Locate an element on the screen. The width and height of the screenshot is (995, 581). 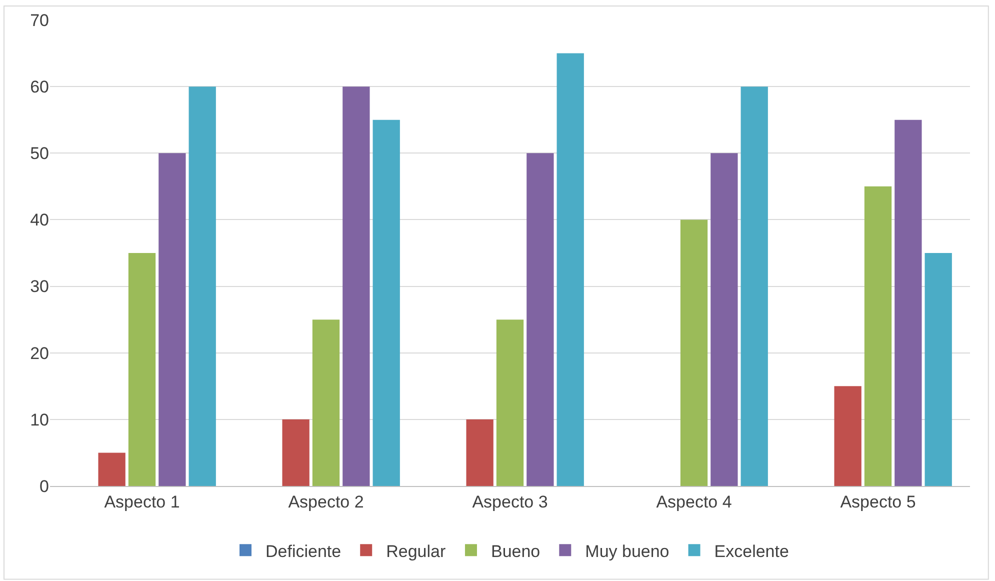
x-tick-label: Aspecto 4 is located at coordinates (694, 502).